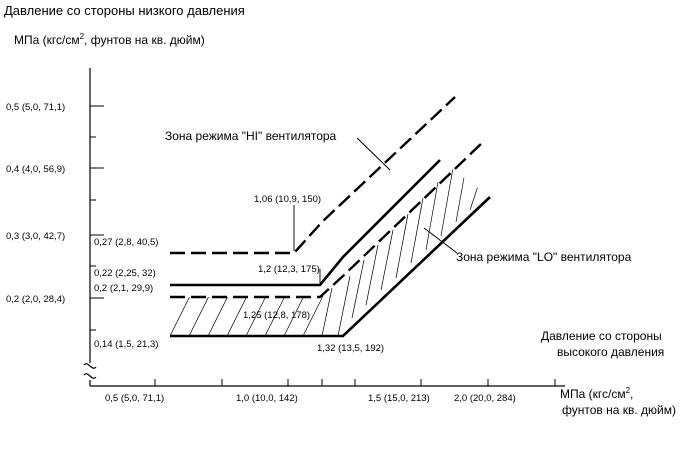 The width and height of the screenshot is (691, 459). I want to click on hi-zone-leader, so click(373, 154).